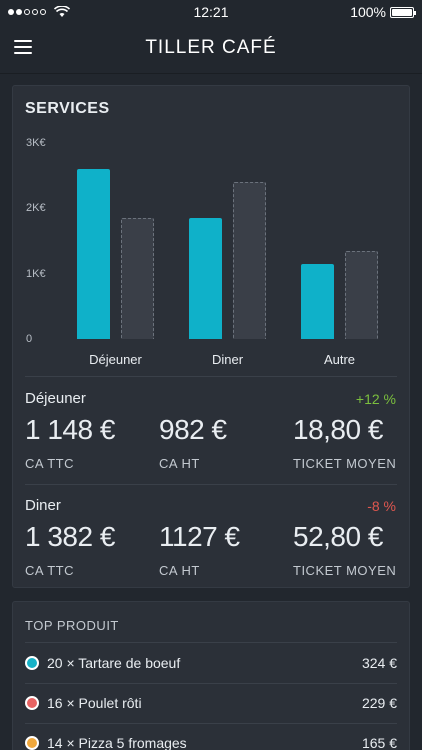 The image size is (422, 750). What do you see at coordinates (114, 663) in the screenshot?
I see `product-name: 20 × Tartare de boeuf` at bounding box center [114, 663].